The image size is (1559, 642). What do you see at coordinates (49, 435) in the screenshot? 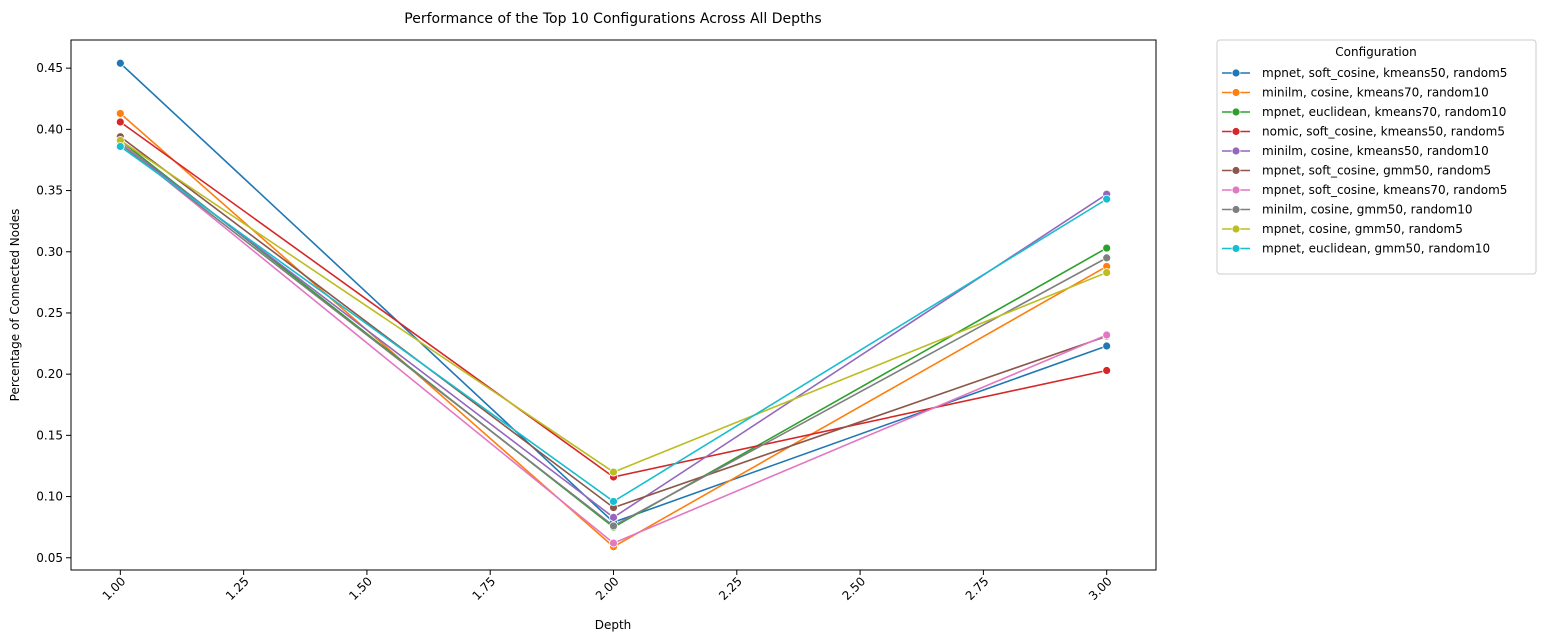
I see `y-tick-label: 0.15` at bounding box center [49, 435].